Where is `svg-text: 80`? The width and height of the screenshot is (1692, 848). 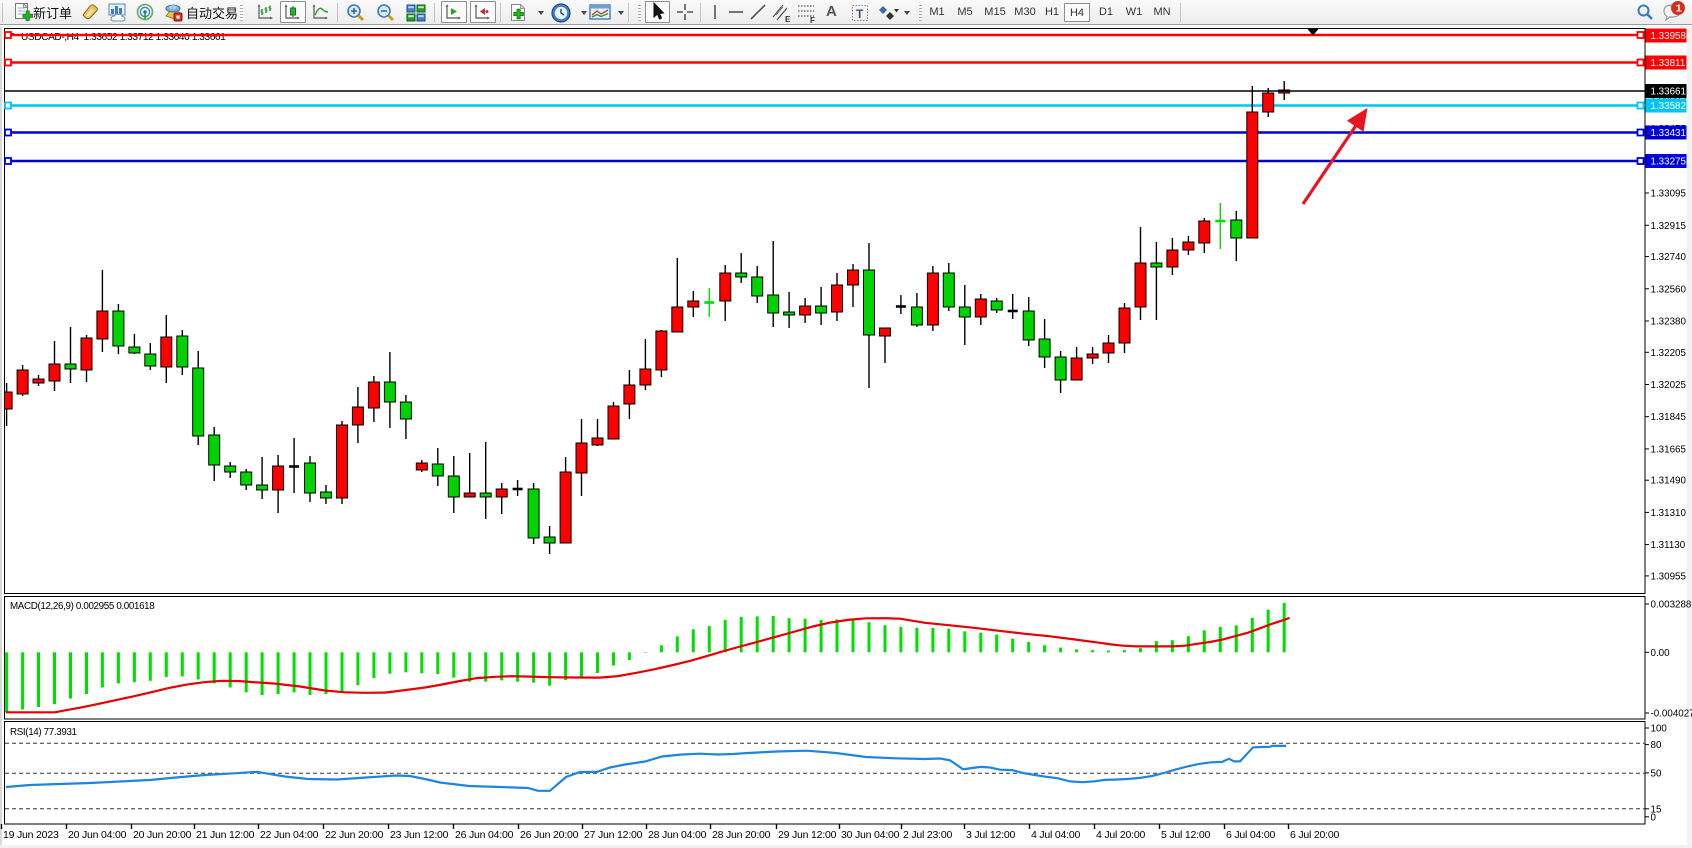
svg-text: 80 is located at coordinates (1656, 745).